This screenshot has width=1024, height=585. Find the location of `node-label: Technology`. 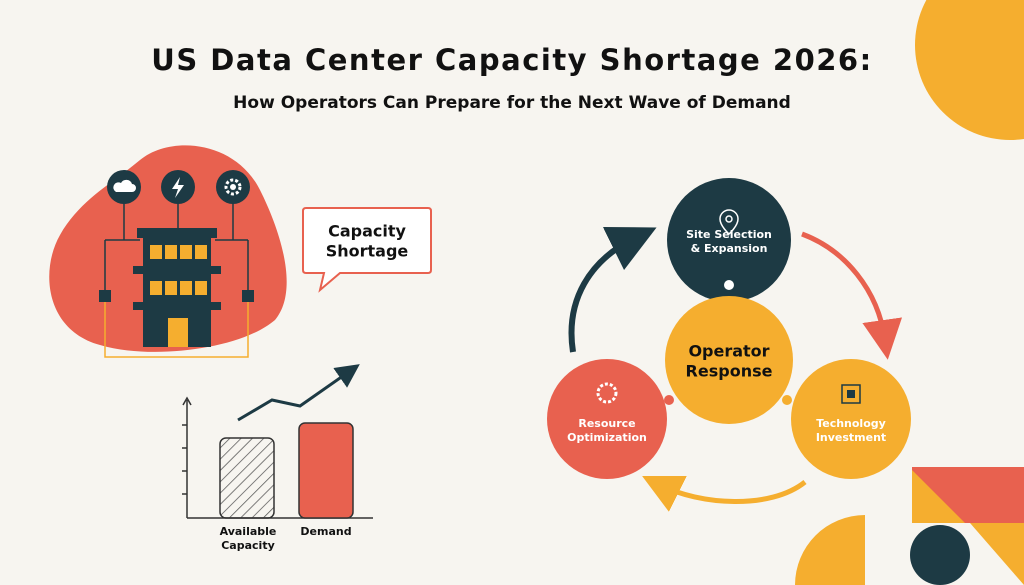

node-label: Technology is located at coordinates (851, 423).